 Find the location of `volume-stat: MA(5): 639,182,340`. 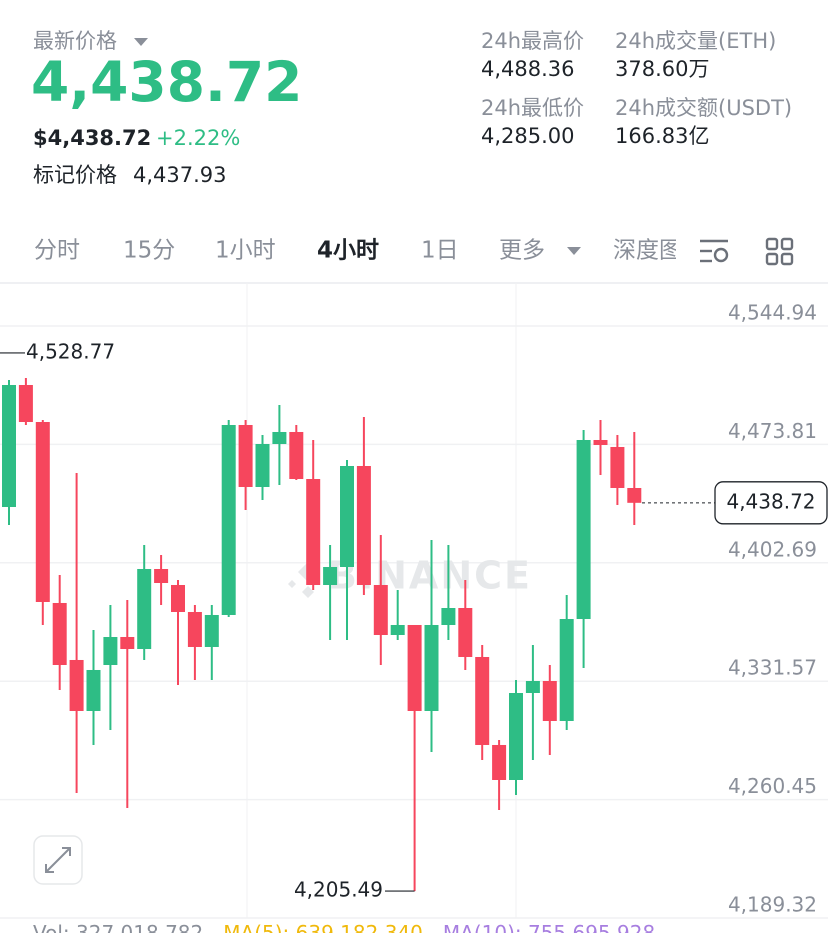

volume-stat: MA(5): 639,182,340 is located at coordinates (323, 927).